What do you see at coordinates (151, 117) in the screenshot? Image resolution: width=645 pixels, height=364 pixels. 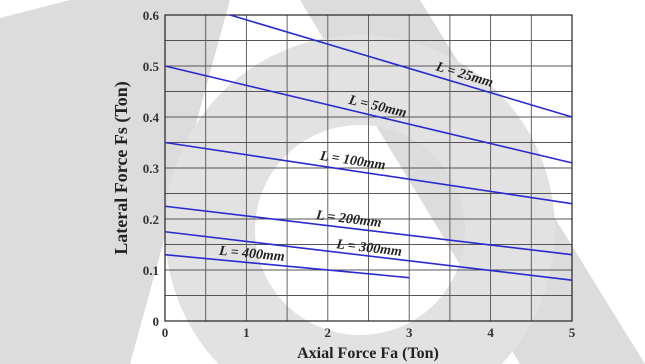 I see `y-tick-label: 0.4` at bounding box center [151, 117].